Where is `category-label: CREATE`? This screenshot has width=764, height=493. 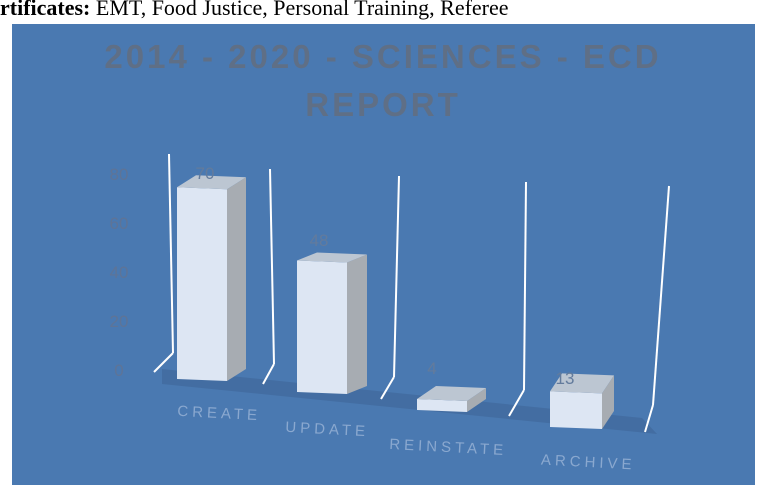 category-label: CREATE is located at coordinates (219, 413).